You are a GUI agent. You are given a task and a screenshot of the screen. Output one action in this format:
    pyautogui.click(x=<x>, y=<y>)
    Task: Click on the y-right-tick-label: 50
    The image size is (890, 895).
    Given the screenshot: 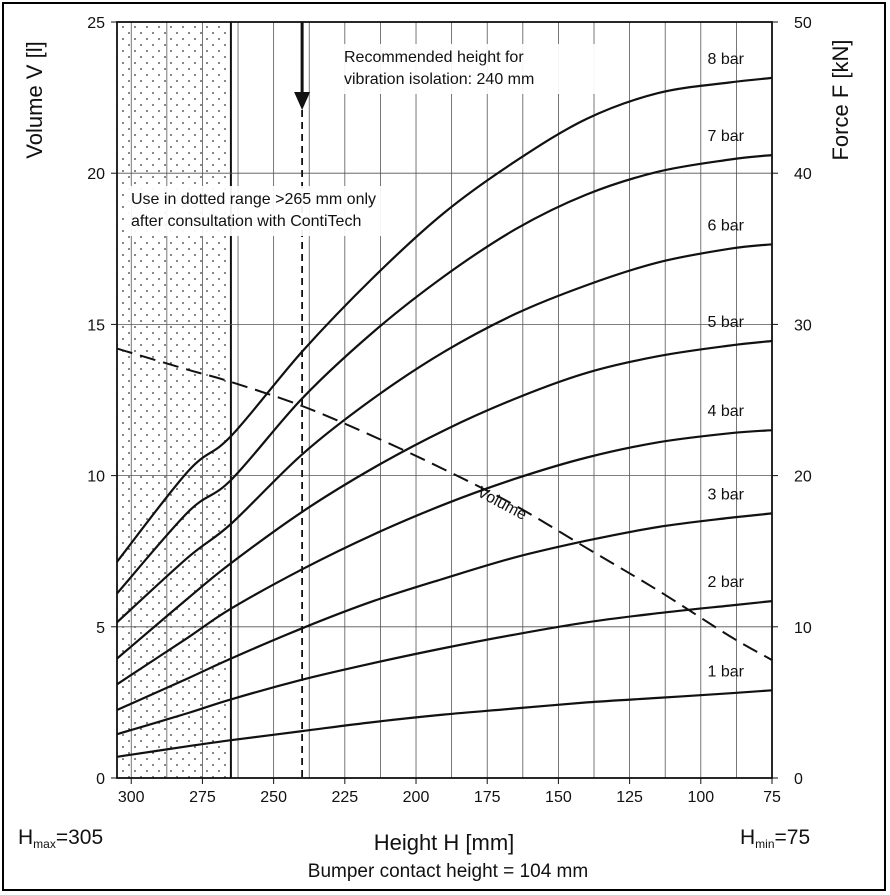 What is the action you would take?
    pyautogui.click(x=803, y=23)
    